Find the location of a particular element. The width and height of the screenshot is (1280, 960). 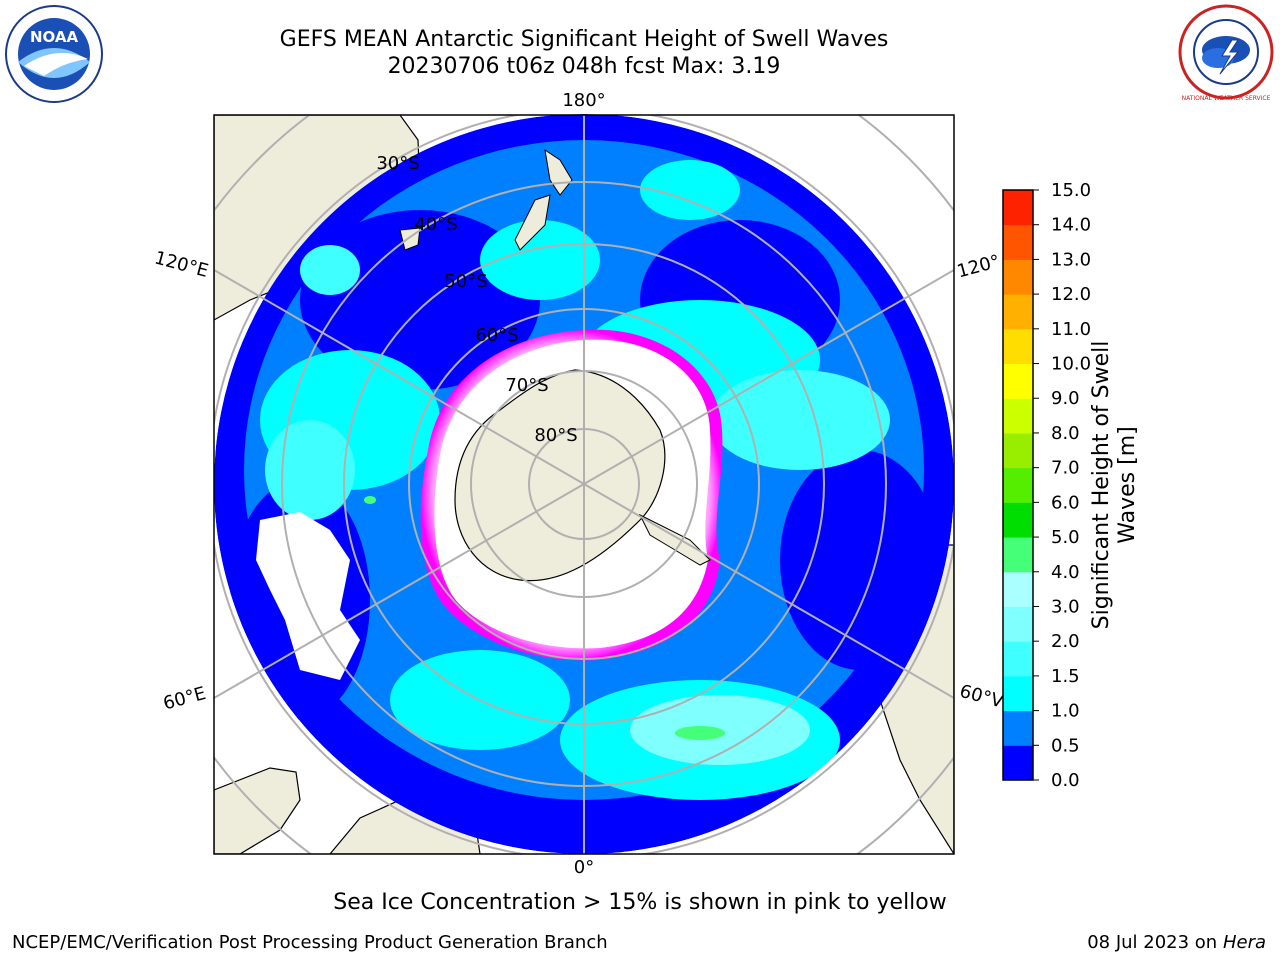

colorbar-frame is located at coordinates (1018, 485).